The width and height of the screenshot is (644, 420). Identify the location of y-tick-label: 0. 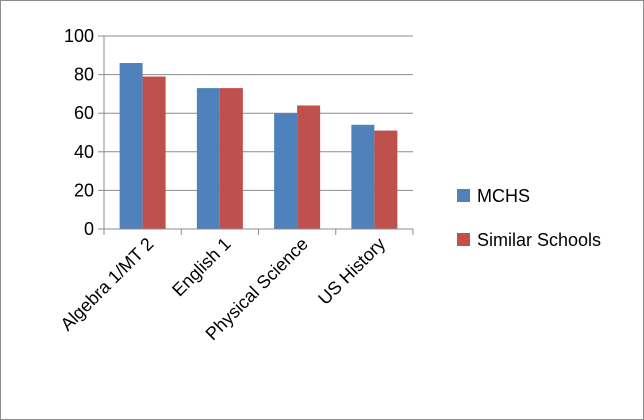
(89, 229).